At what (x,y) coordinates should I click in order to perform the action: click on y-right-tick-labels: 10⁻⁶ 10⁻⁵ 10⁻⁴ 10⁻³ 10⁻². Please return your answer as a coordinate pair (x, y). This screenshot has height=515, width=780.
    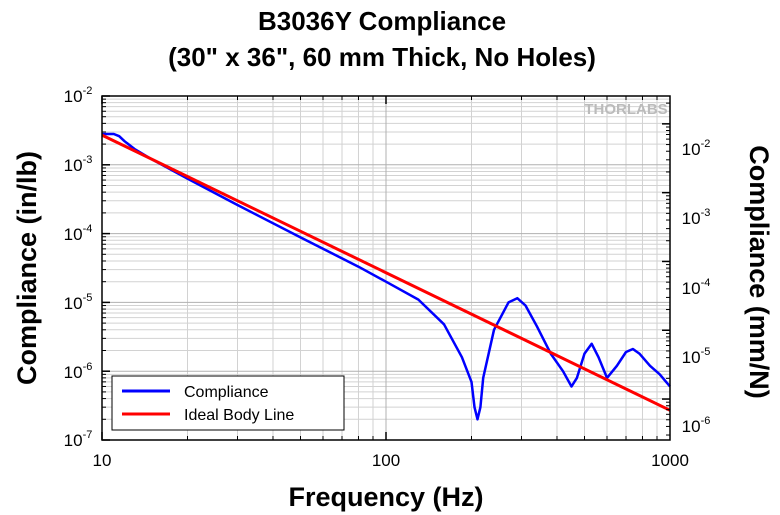
    Looking at the image, I should click on (696, 287).